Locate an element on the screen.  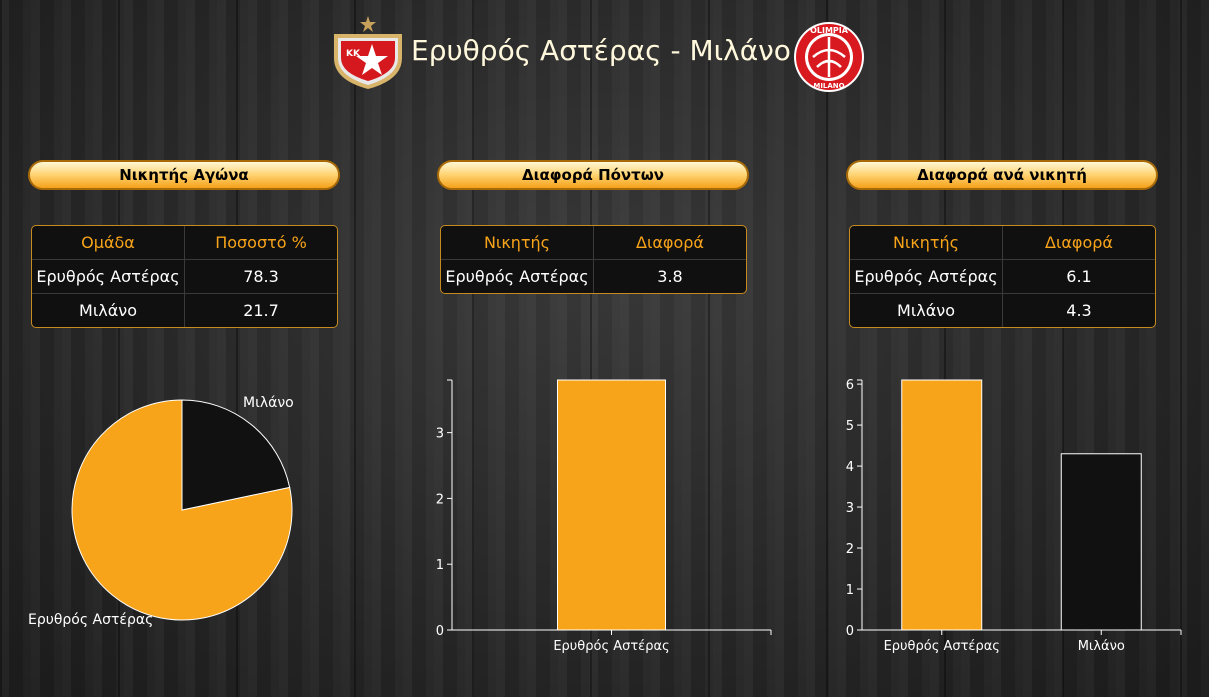
crvena-zvezda-logo: KK is located at coordinates (368, 52).